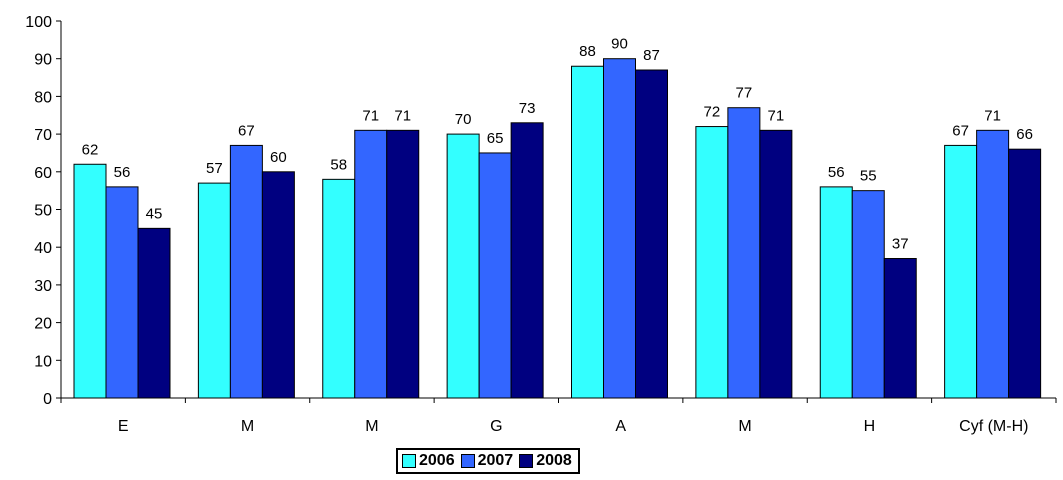 The image size is (1063, 480). I want to click on y-tick-label: 30, so click(43, 286).